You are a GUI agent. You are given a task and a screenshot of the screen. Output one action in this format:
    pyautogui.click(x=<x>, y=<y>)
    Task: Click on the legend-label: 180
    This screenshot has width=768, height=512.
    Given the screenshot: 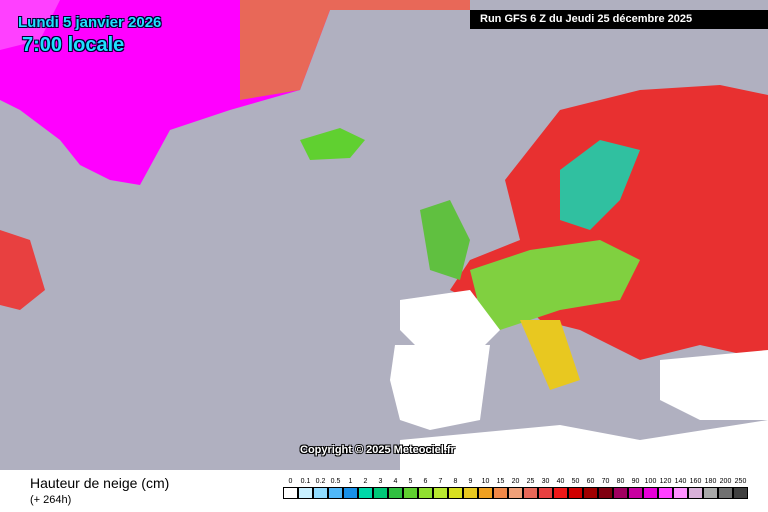 What is the action you would take?
    pyautogui.click(x=710, y=481)
    